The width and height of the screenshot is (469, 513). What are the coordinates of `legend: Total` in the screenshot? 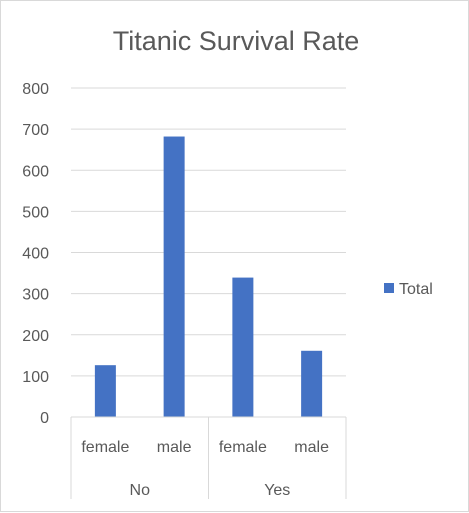 It's located at (408, 289).